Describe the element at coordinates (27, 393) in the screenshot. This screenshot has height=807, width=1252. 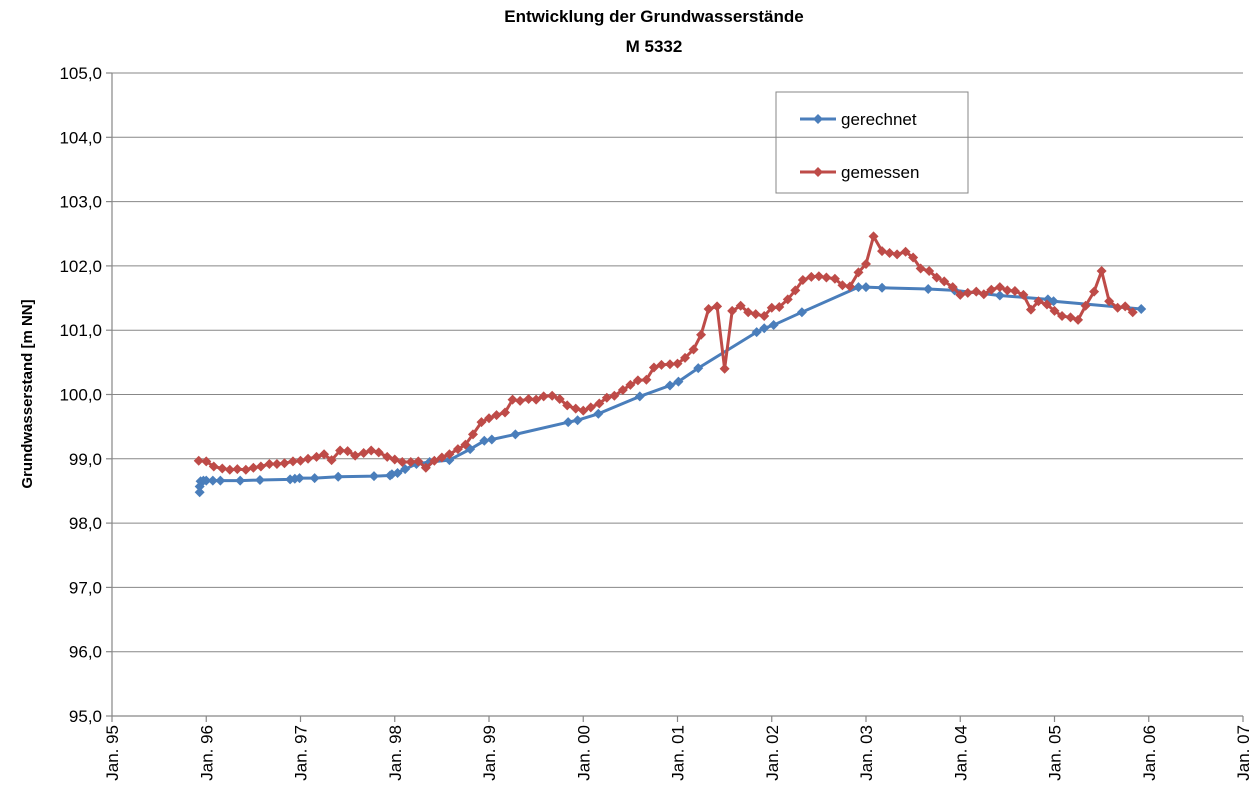
I see `y-axis-label: Grundwasserstand [m NN]` at that location.